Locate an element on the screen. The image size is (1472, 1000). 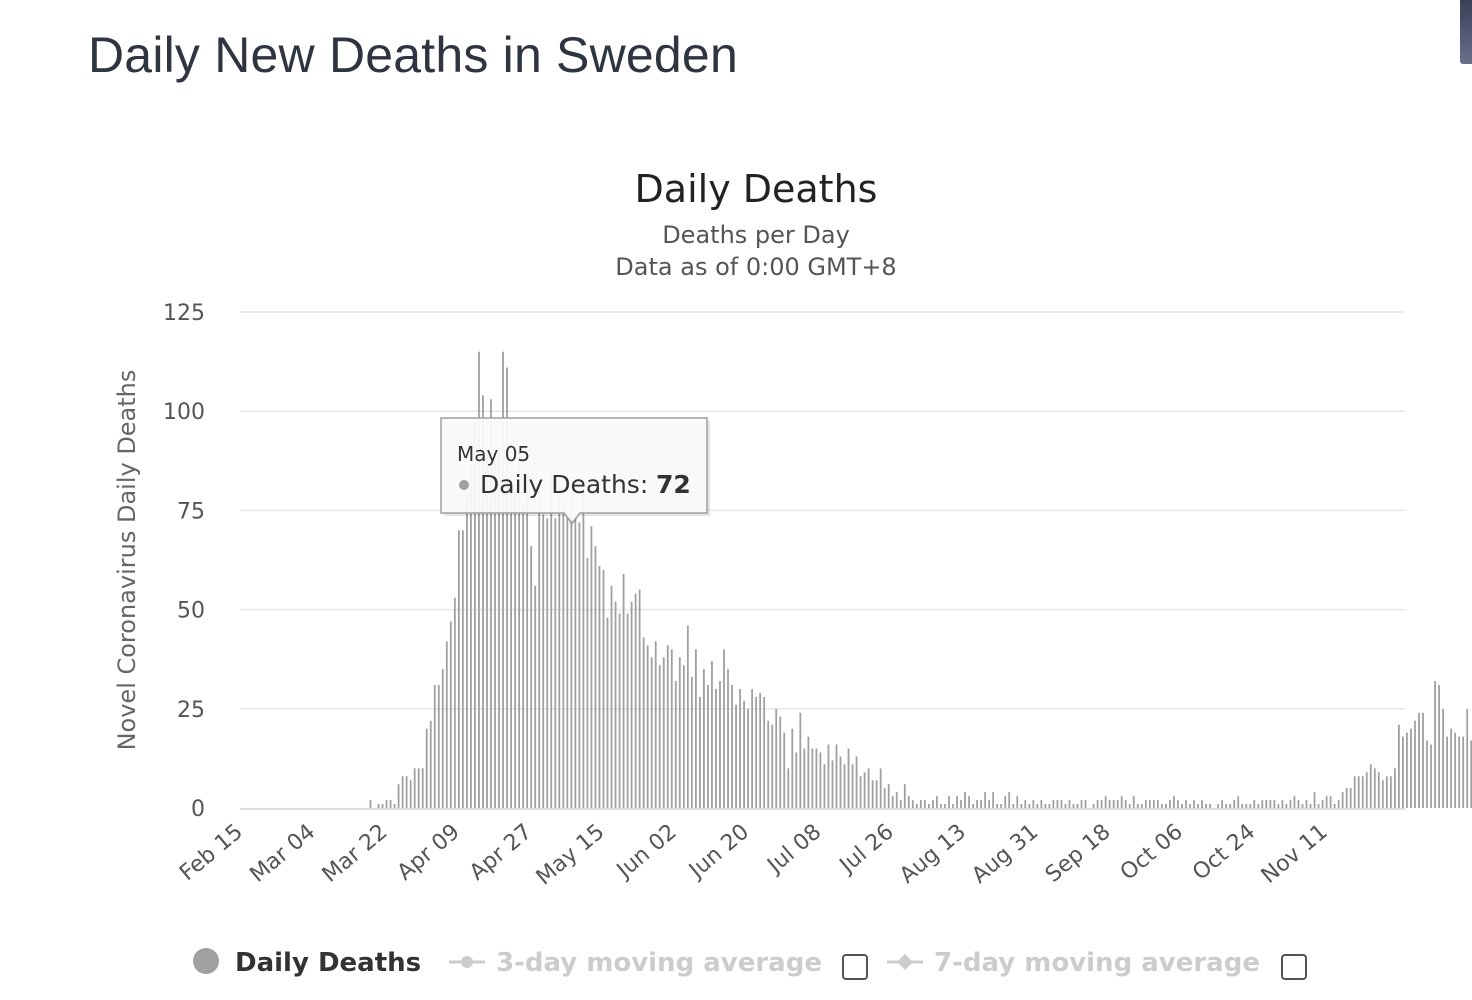
legend-item-3-day-average: 3-day moving average is located at coordinates (658, 964).